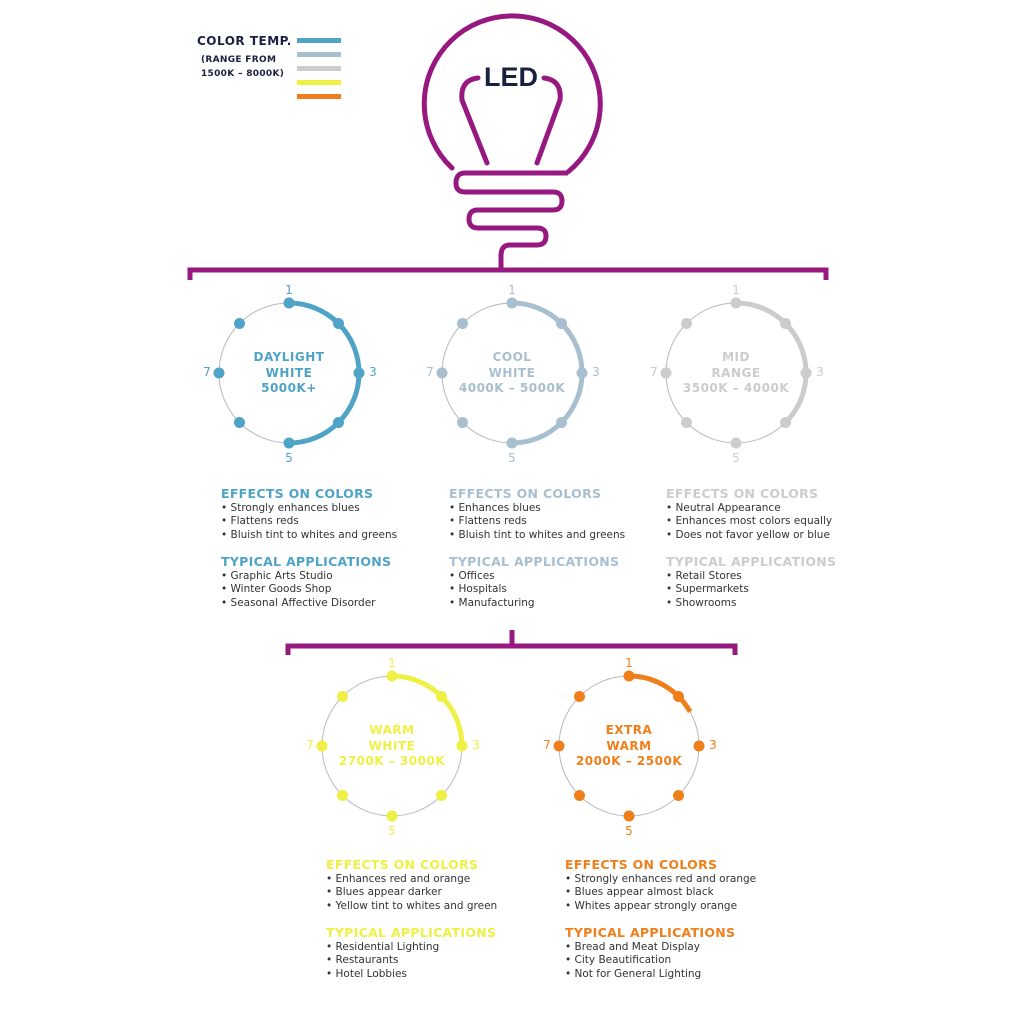 The width and height of the screenshot is (1024, 1024). I want to click on effects-item: Strongly enhances red and orange, so click(661, 880).